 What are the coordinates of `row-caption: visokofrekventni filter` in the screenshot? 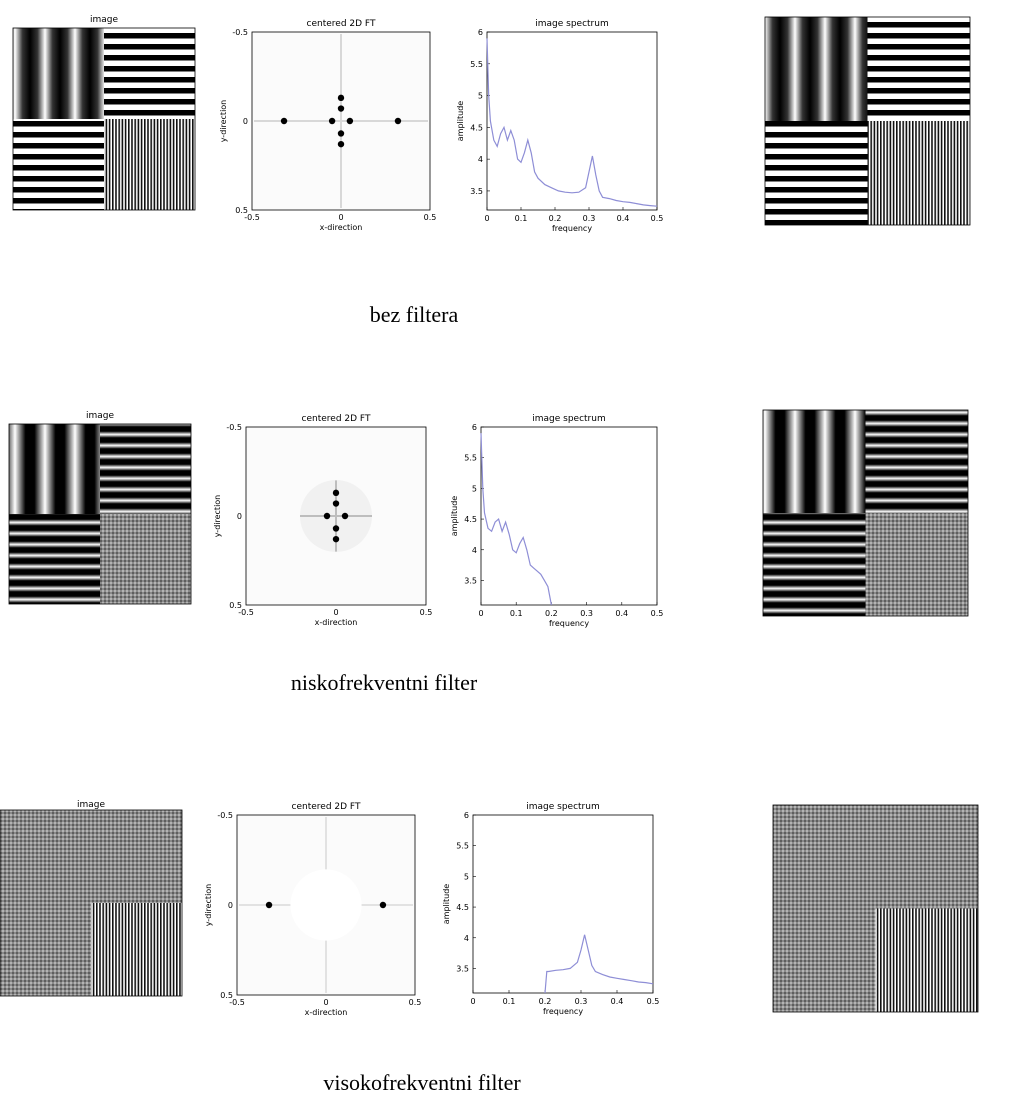 It's located at (422, 1082).